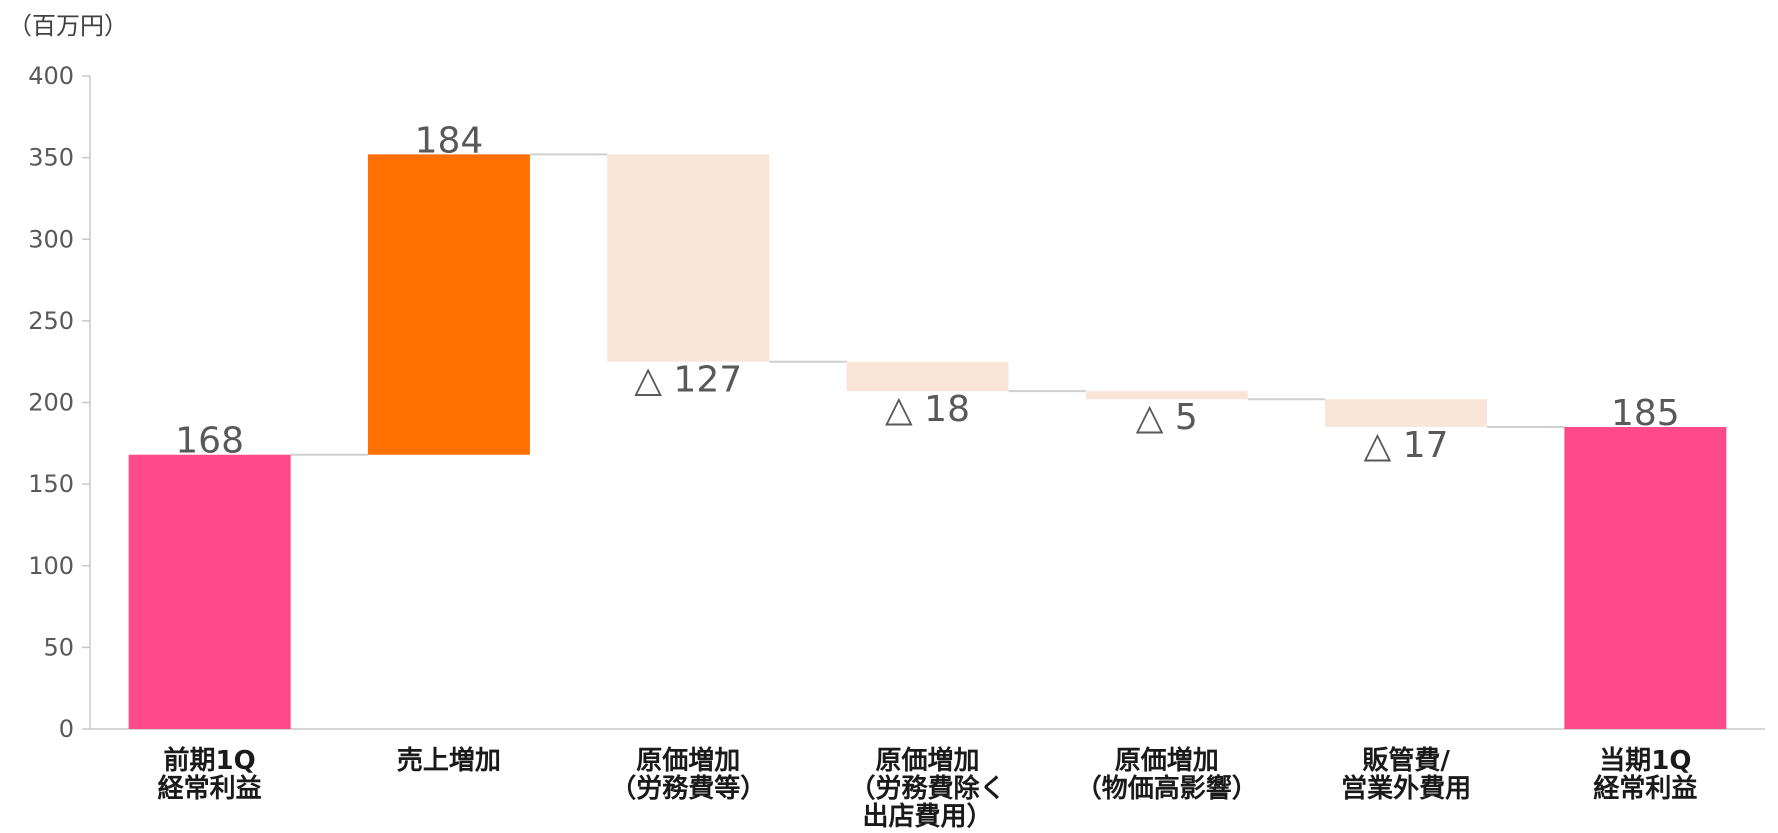 This screenshot has width=1778, height=833. Describe the element at coordinates (1645, 413) in the screenshot. I see `data-label: 185` at that location.